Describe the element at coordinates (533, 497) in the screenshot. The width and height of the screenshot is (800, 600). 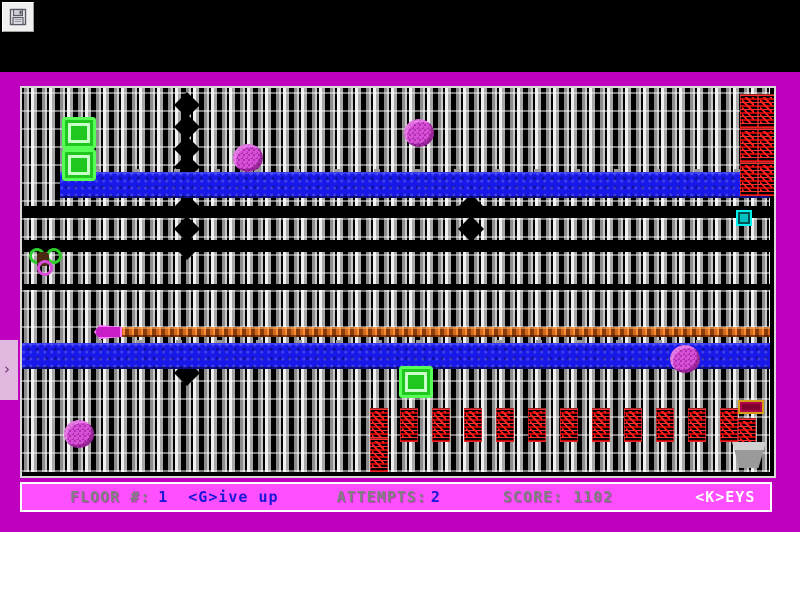
I see `score-label: SCORE:` at that location.